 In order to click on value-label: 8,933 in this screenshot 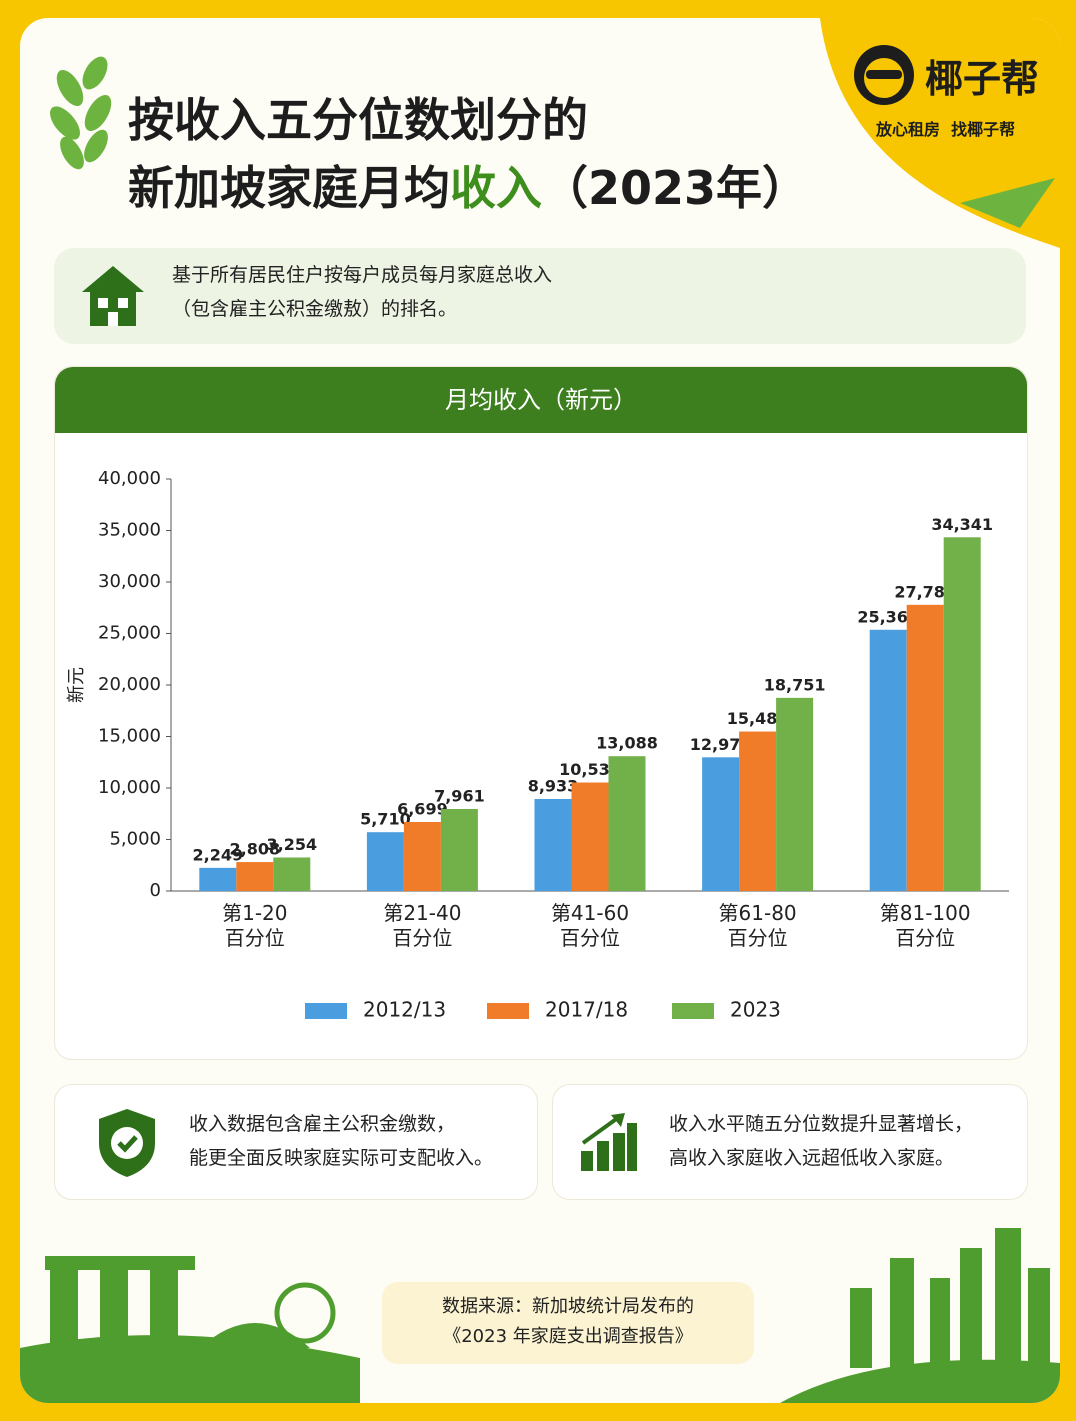, I will do `click(553, 785)`.